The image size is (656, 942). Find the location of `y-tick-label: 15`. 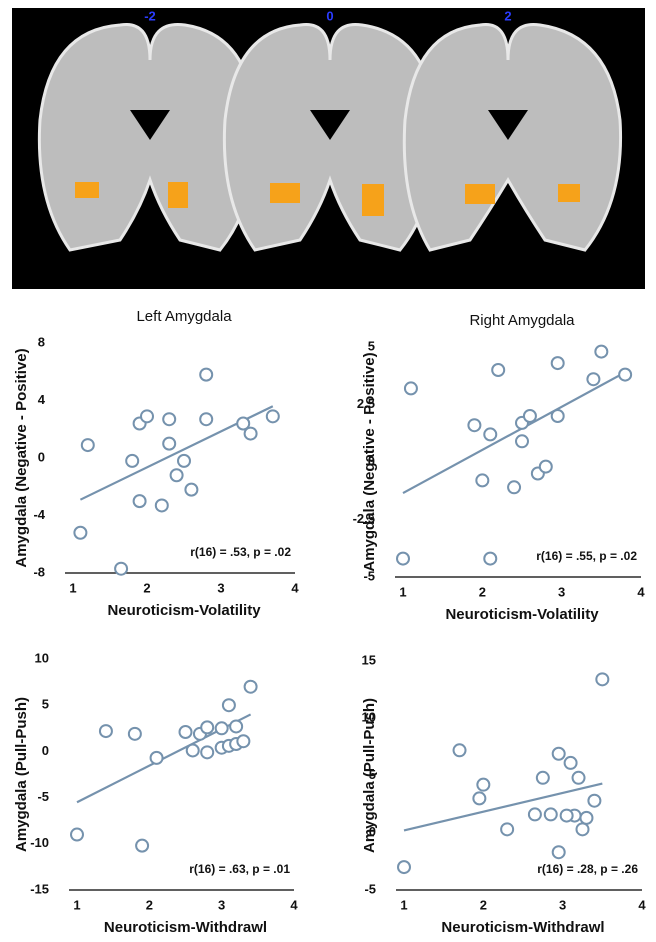

y-tick-label: 15 is located at coordinates (369, 659).